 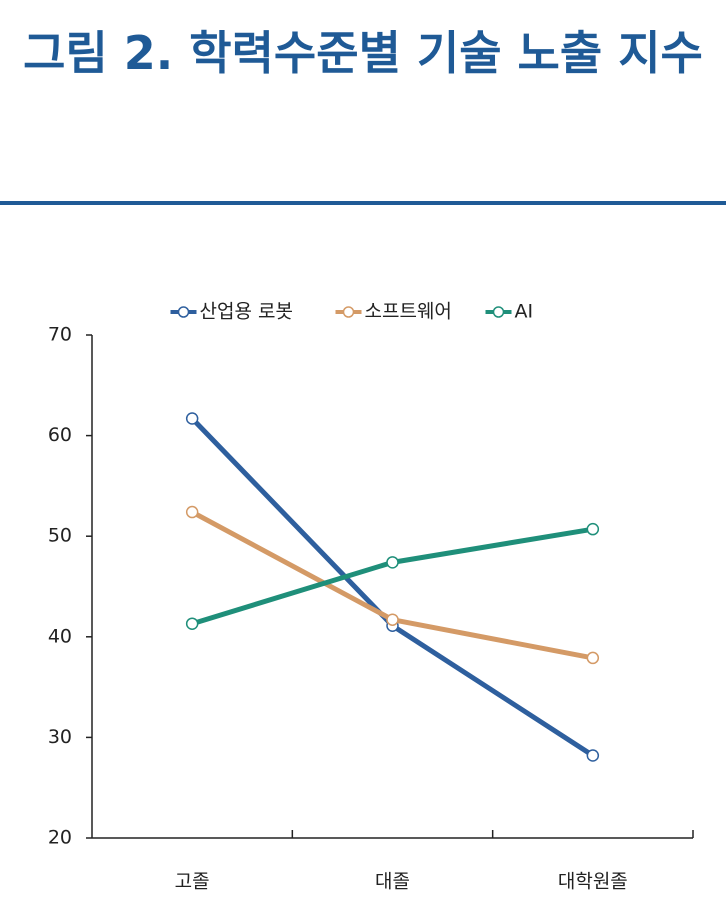 What do you see at coordinates (60, 737) in the screenshot?
I see `y-tick-label: 30` at bounding box center [60, 737].